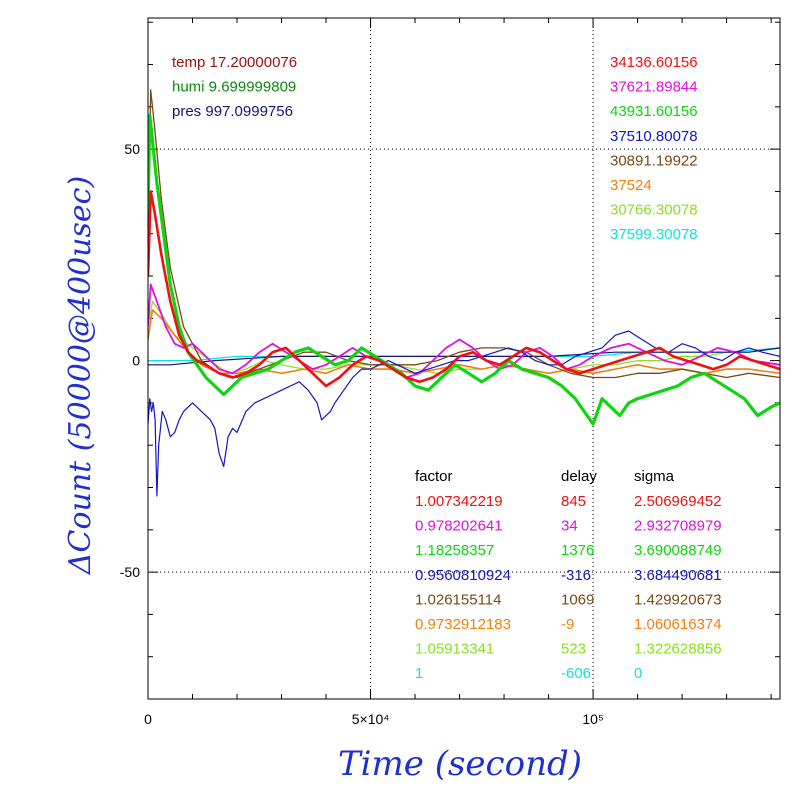 The image size is (797, 797). What do you see at coordinates (678, 550) in the screenshot?
I see `table-cell-sigma: 3.690088749` at bounding box center [678, 550].